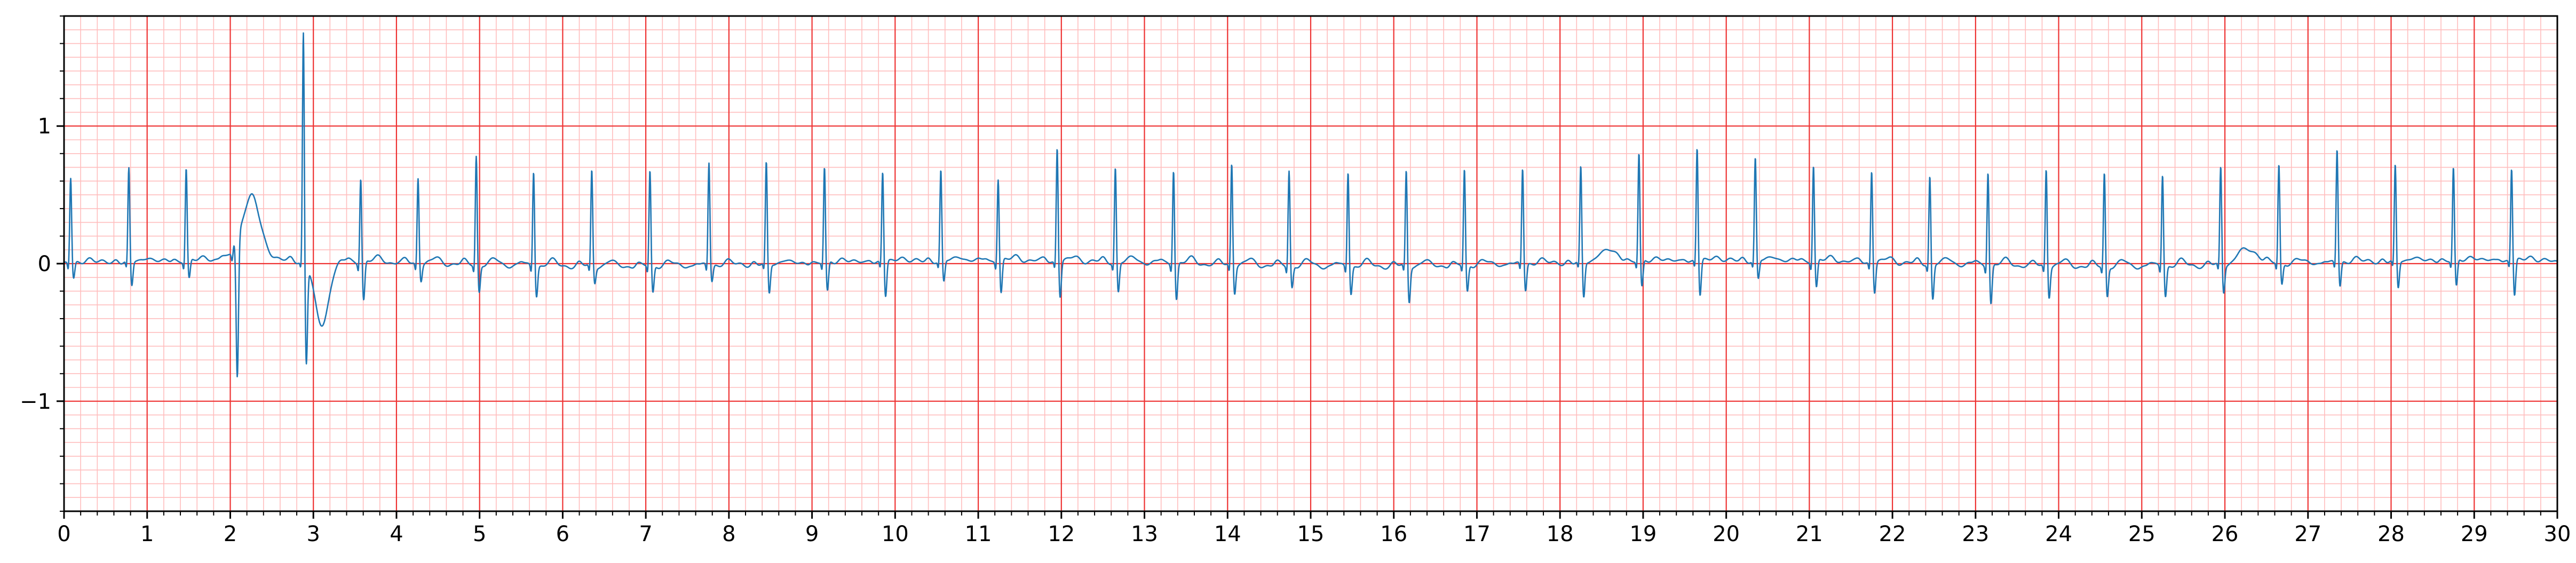  I want to click on y-tick-label: −1, so click(35, 402).